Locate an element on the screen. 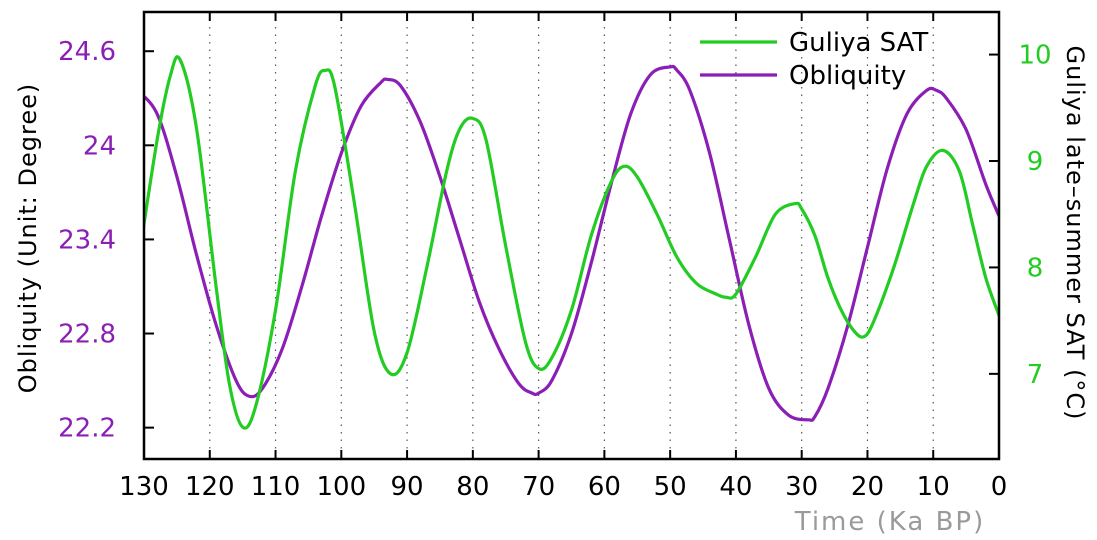  x-tick-label: 80 is located at coordinates (472, 487).